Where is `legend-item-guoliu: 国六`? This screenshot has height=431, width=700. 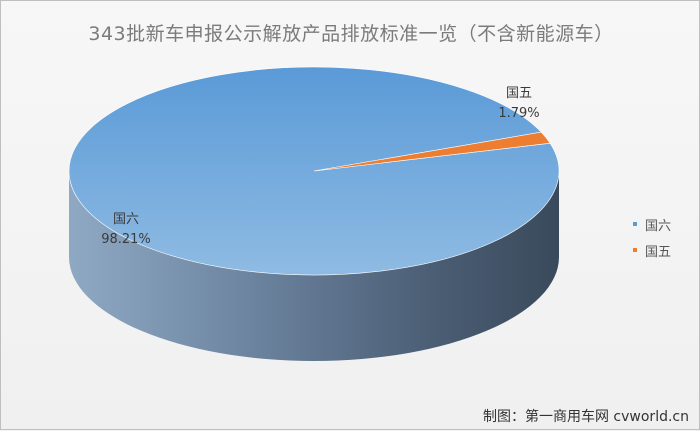
legend-item-guoliu: 国六 is located at coordinates (652, 224).